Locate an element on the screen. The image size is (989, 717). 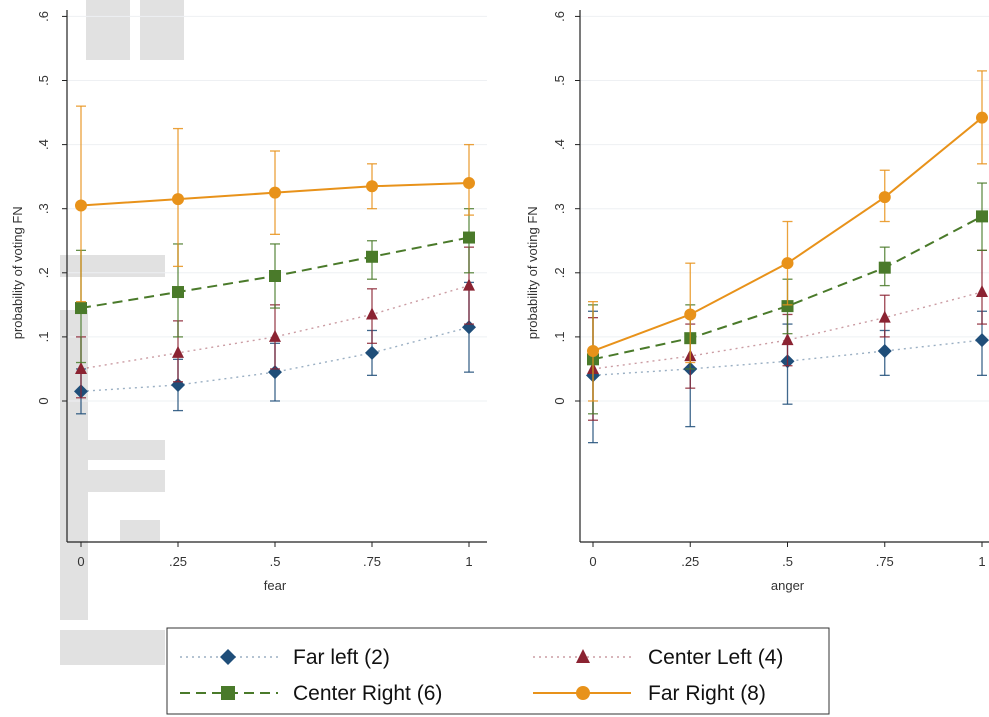
x-axis-label: anger is located at coordinates (788, 585).